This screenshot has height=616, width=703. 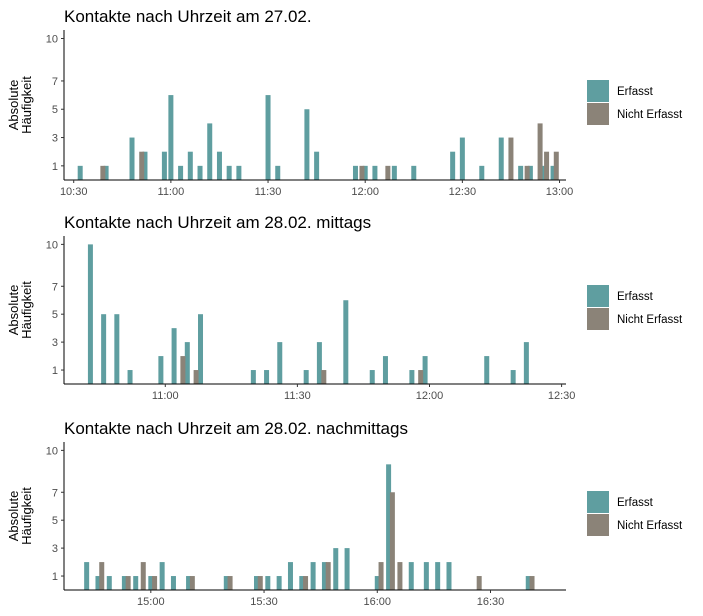 I want to click on x-tick-label: 12:30, so click(x=562, y=396).